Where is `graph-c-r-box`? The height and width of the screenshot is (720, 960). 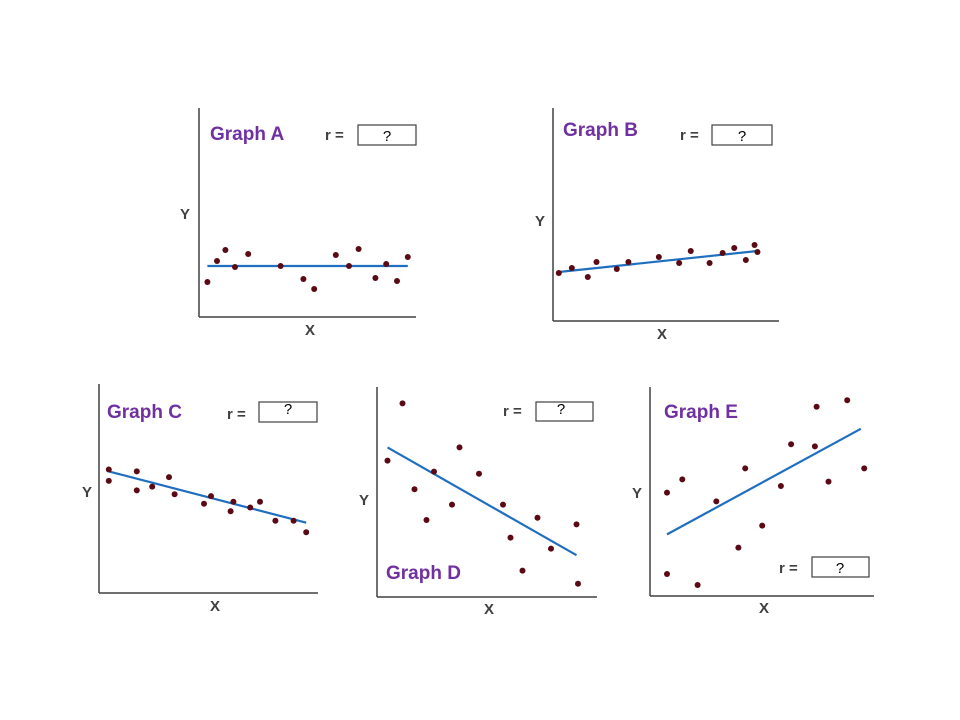
graph-c-r-box is located at coordinates (288, 412).